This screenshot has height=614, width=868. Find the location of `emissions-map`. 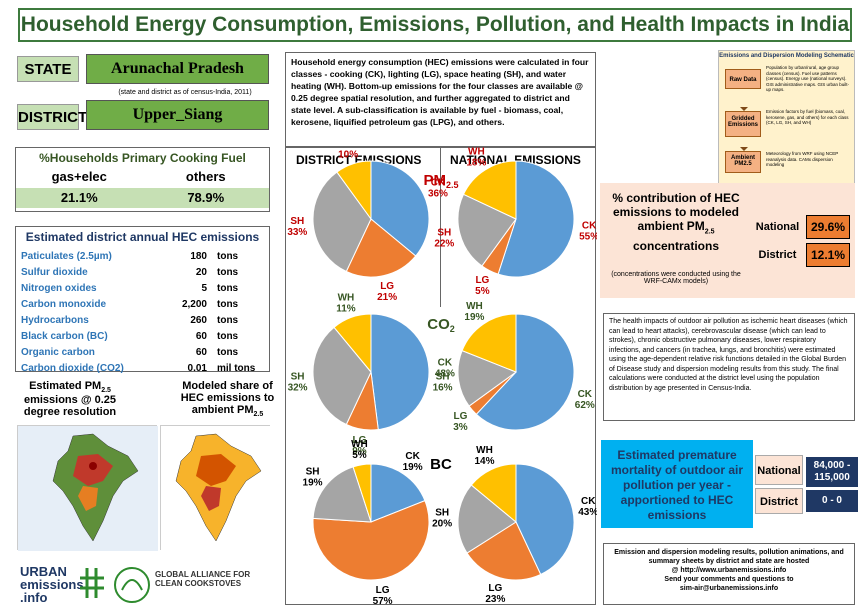

emissions-map is located at coordinates (87, 488).